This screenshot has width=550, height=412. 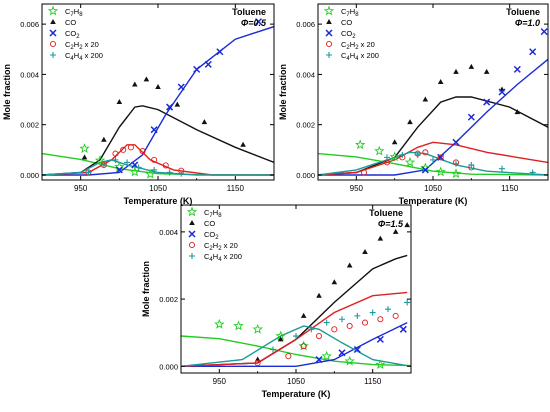 I want to click on legend-label: C4H4 x 200, so click(x=84, y=56).